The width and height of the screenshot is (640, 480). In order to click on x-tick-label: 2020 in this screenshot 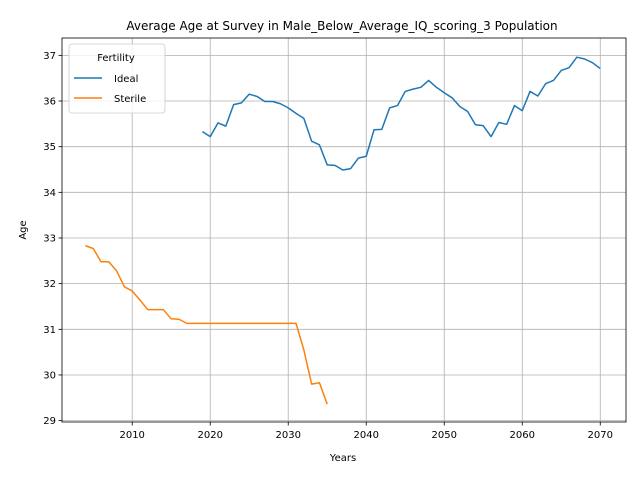, I will do `click(209, 435)`.